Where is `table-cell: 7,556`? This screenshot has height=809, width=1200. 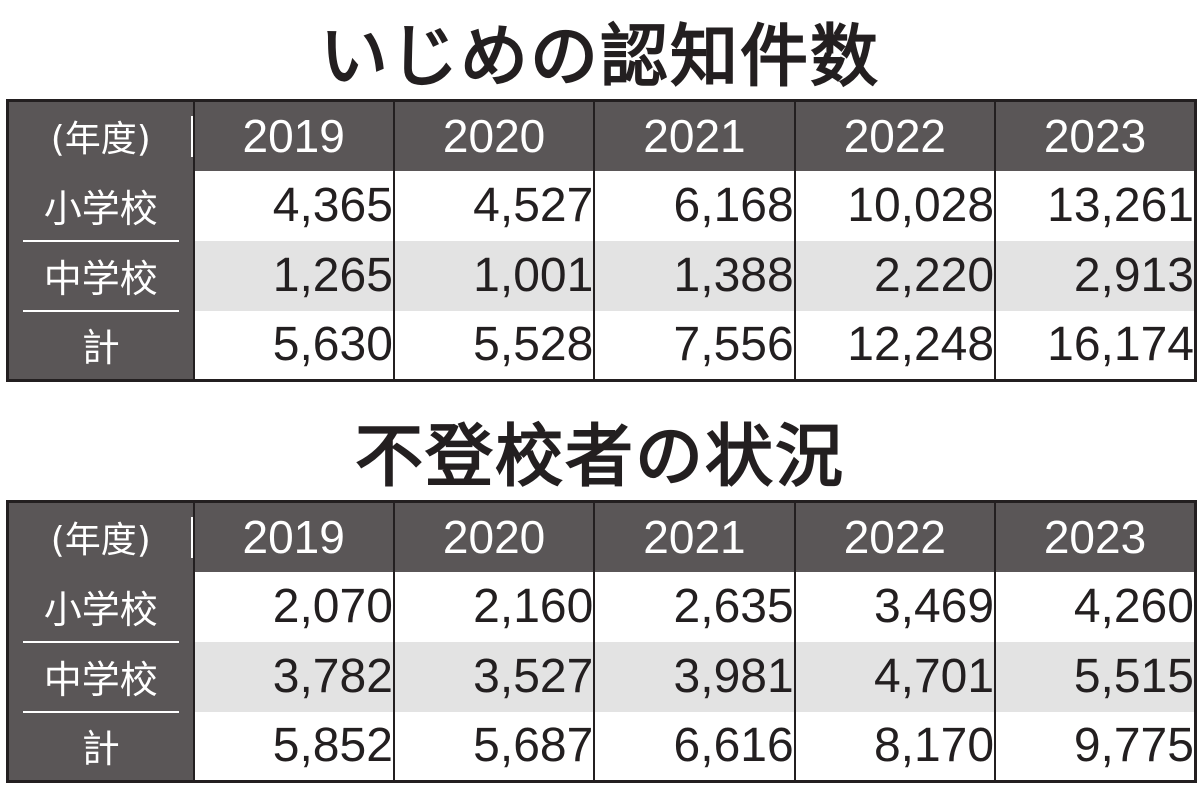 table-cell: 7,556 is located at coordinates (694, 345).